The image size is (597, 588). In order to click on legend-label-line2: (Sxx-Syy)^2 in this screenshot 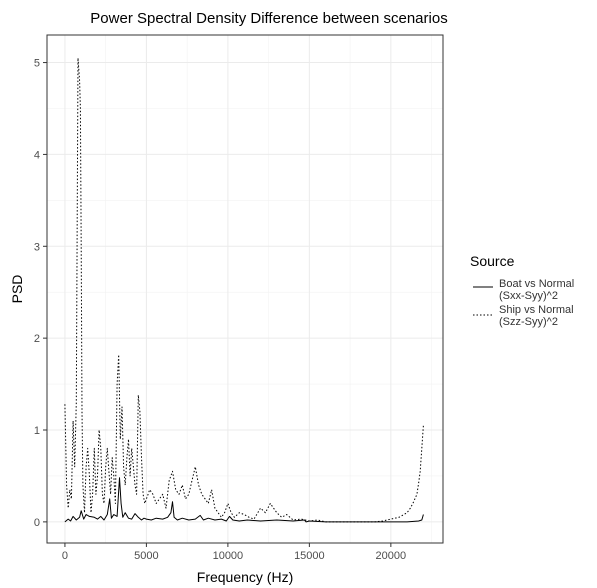, I will do `click(528, 296)`.